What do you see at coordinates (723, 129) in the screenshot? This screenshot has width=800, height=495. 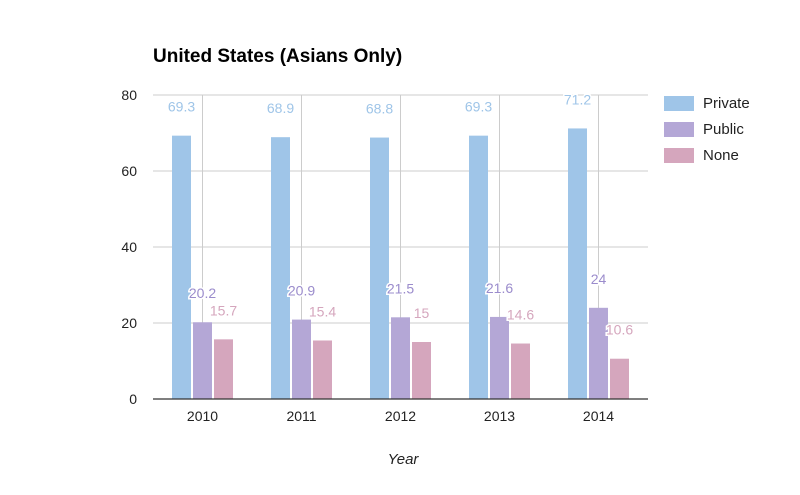 I see `legend-label-public: Public` at bounding box center [723, 129].